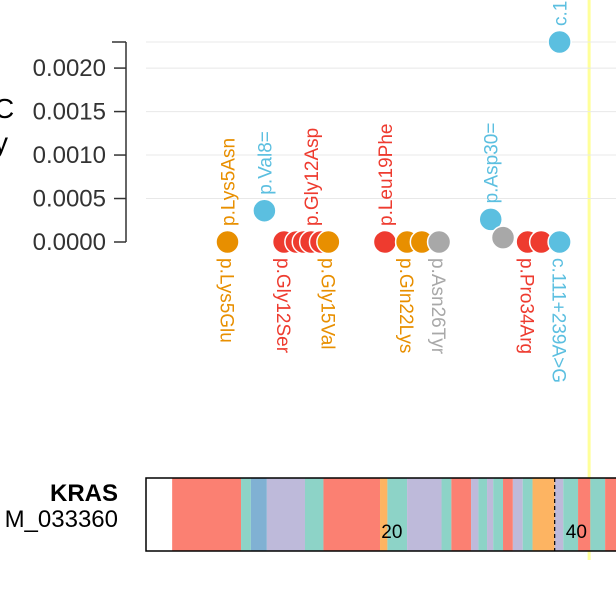 The width and height of the screenshot is (616, 608). What do you see at coordinates (437, 306) in the screenshot?
I see `mutation-label: p.Asn26Tyr` at bounding box center [437, 306].